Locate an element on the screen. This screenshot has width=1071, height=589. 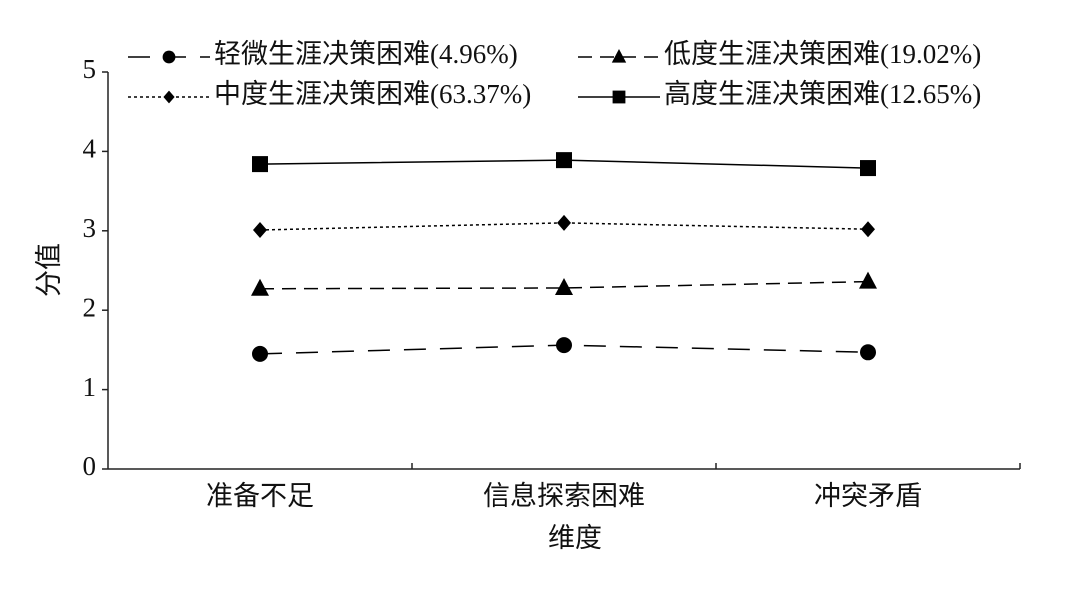
y-tick-label: 1 is located at coordinates (90, 387).